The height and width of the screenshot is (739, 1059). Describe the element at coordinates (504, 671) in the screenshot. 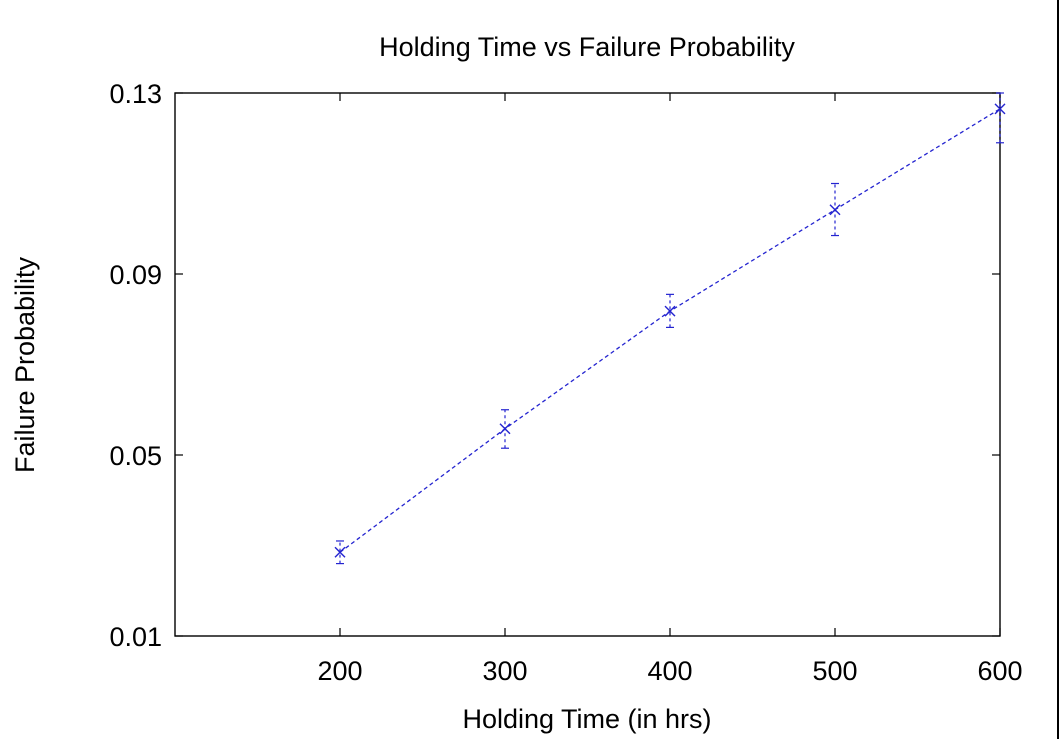

I see `x-tick-label: 300` at that location.